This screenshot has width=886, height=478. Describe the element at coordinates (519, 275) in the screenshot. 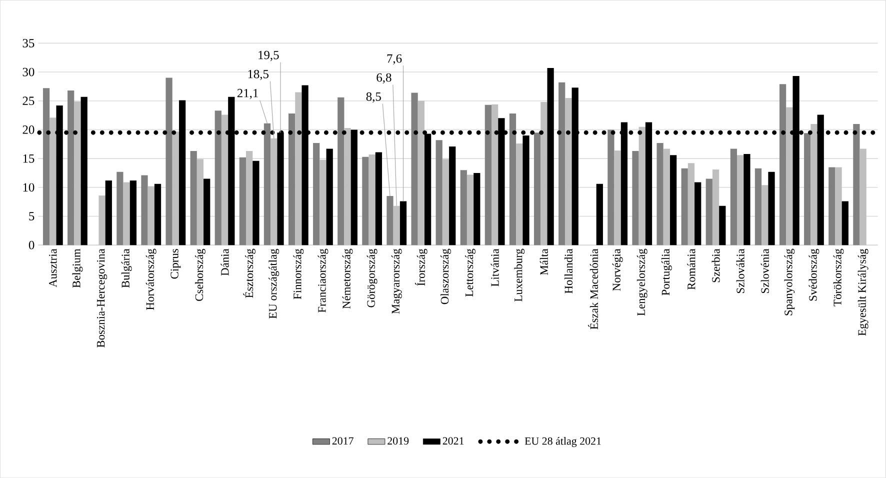

I see `x-tick-label: Luxemburg` at that location.